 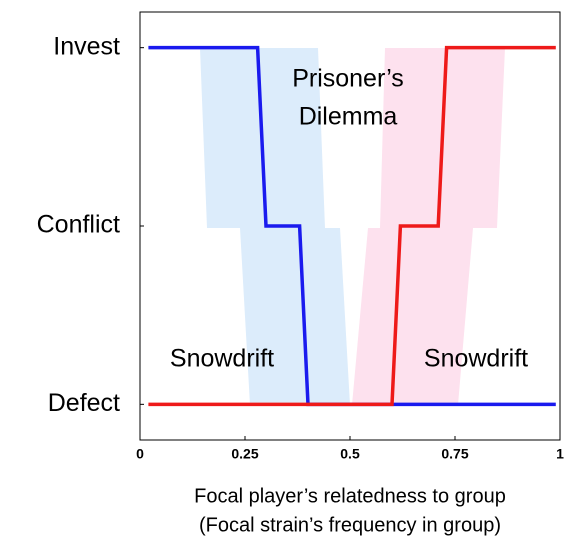 I want to click on y-tick-label: Invest, so click(x=86, y=46).